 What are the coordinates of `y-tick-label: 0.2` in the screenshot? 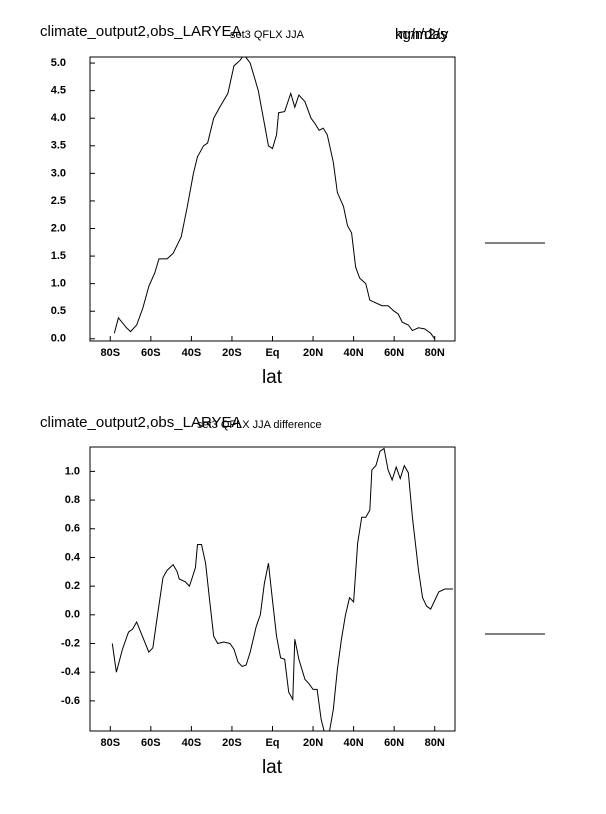 It's located at (72, 586).